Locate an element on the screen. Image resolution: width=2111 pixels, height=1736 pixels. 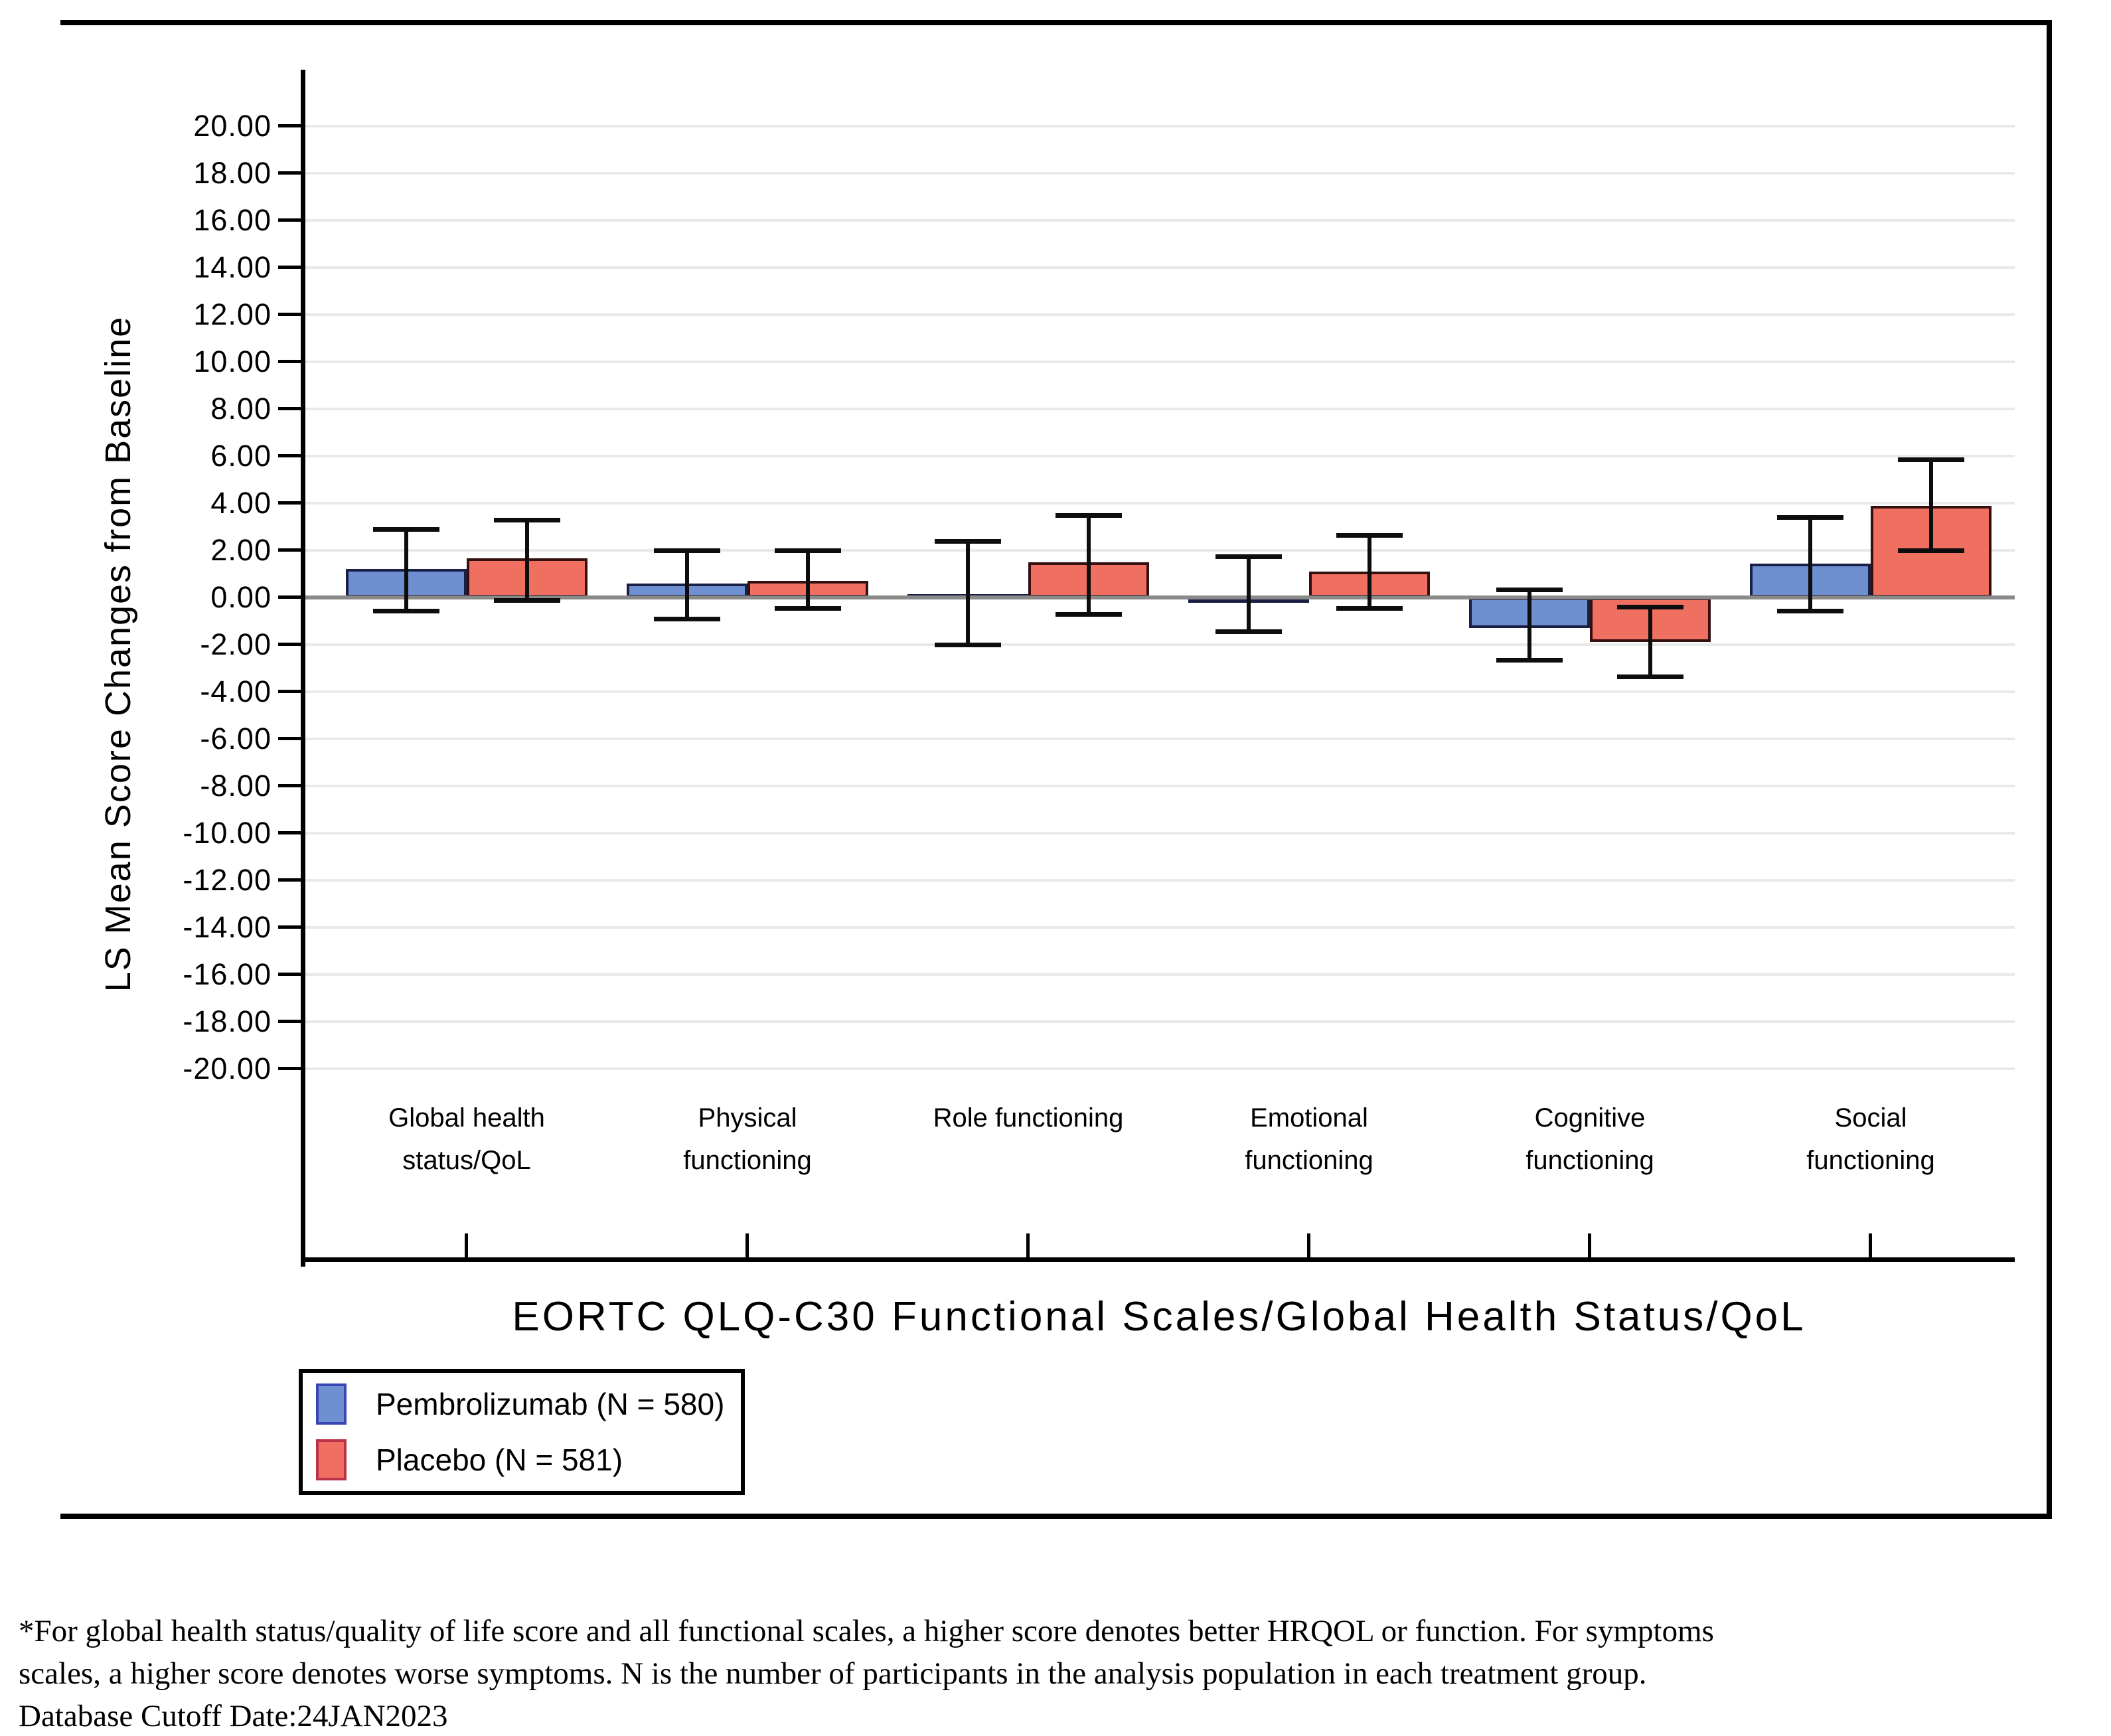
legend-swatch-pembrolizumab-icon is located at coordinates (332, 1404).